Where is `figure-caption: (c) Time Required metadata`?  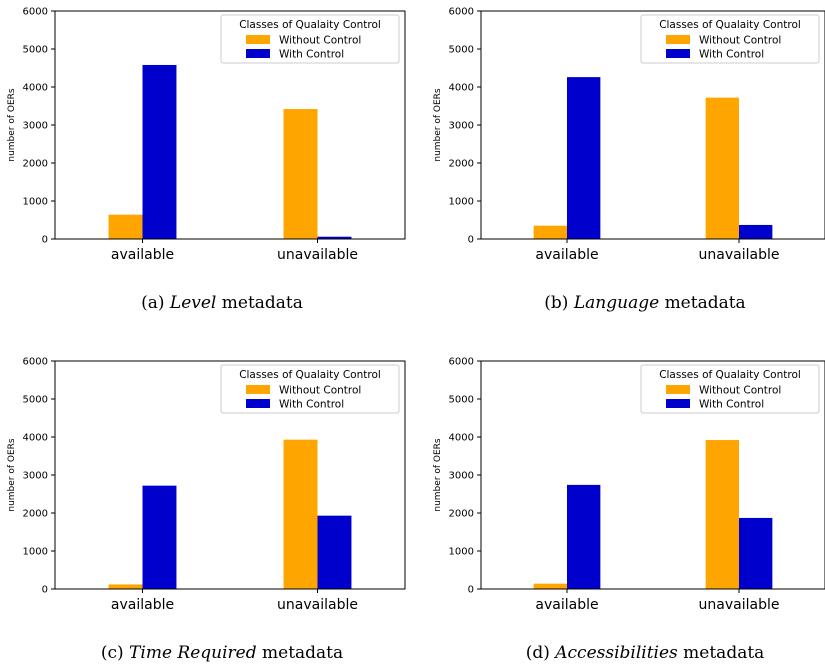 figure-caption: (c) Time Required metadata is located at coordinates (222, 653).